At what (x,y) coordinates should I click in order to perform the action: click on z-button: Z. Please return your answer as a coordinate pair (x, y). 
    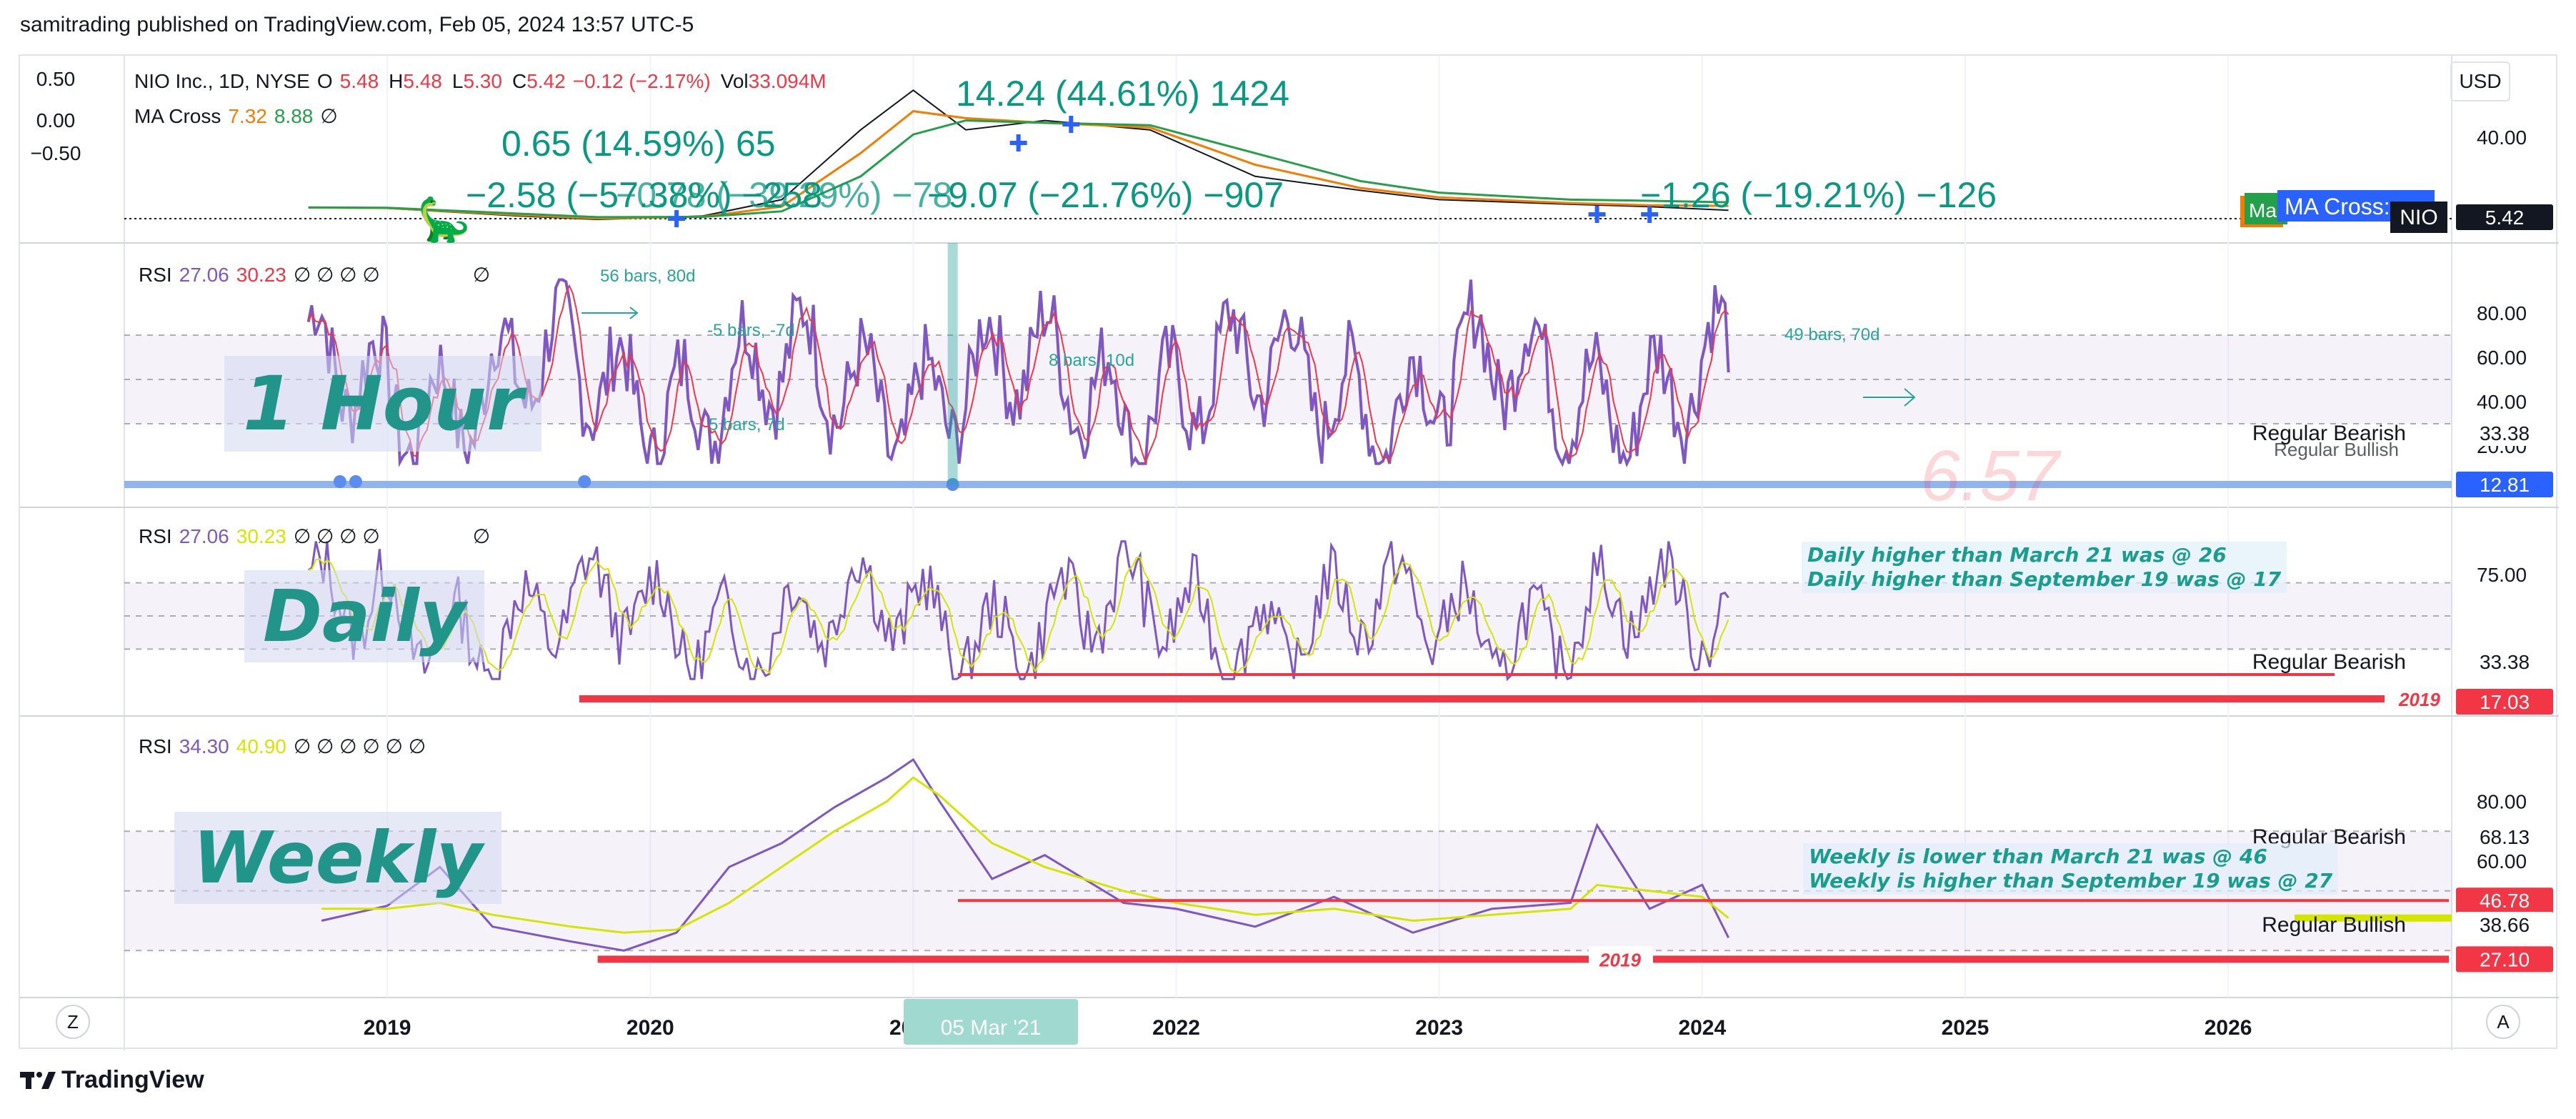
    Looking at the image, I should click on (73, 1022).